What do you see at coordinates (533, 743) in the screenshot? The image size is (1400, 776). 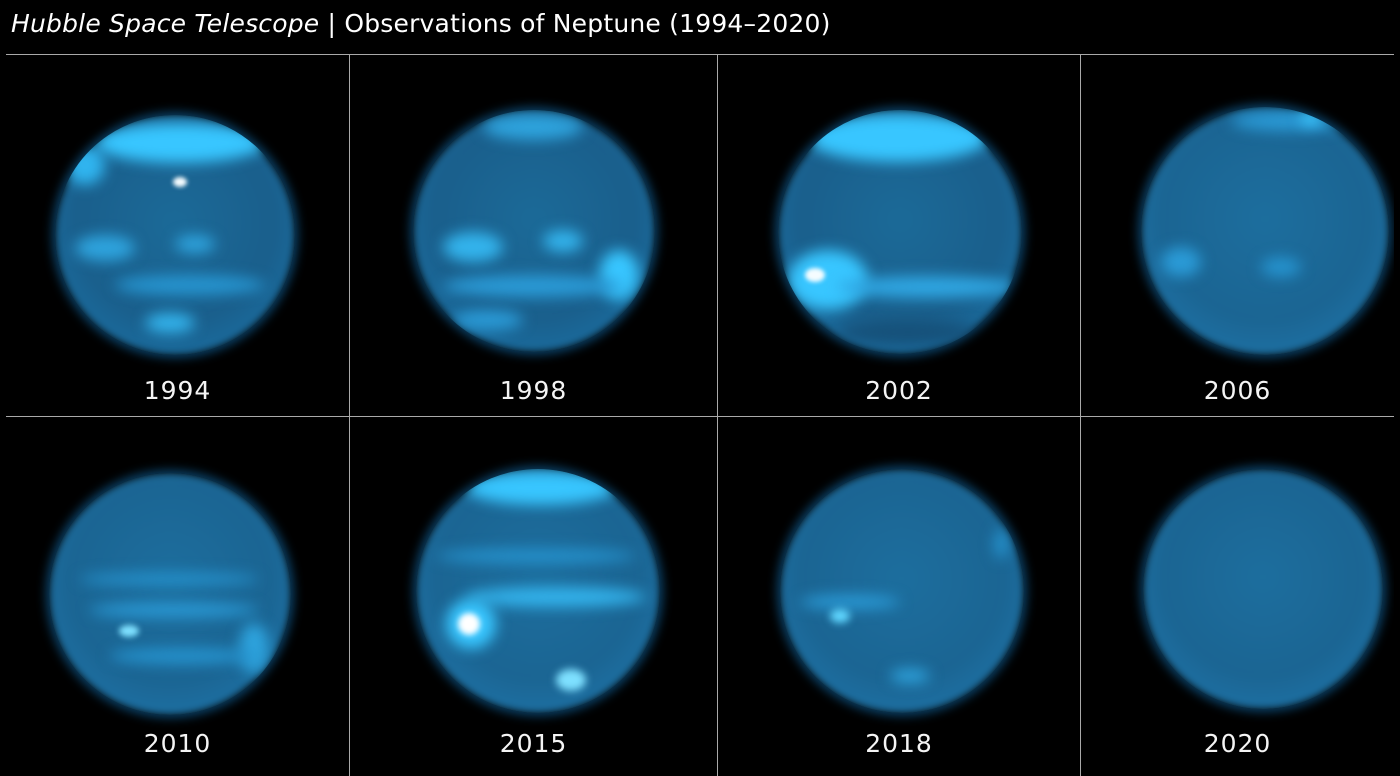 I see `year-label: 2015` at bounding box center [533, 743].